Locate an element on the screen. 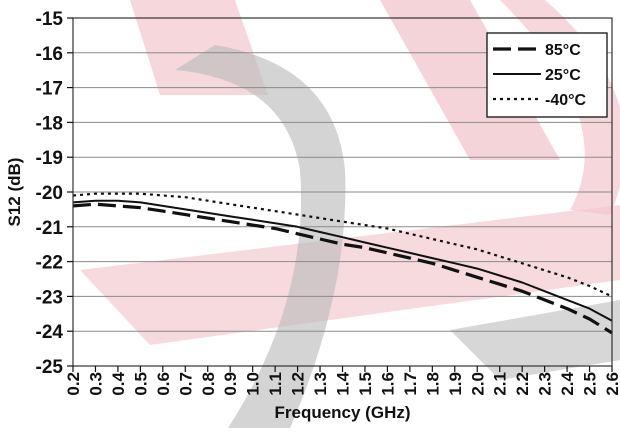  watermark-shape-top is located at coordinates (470, 80).